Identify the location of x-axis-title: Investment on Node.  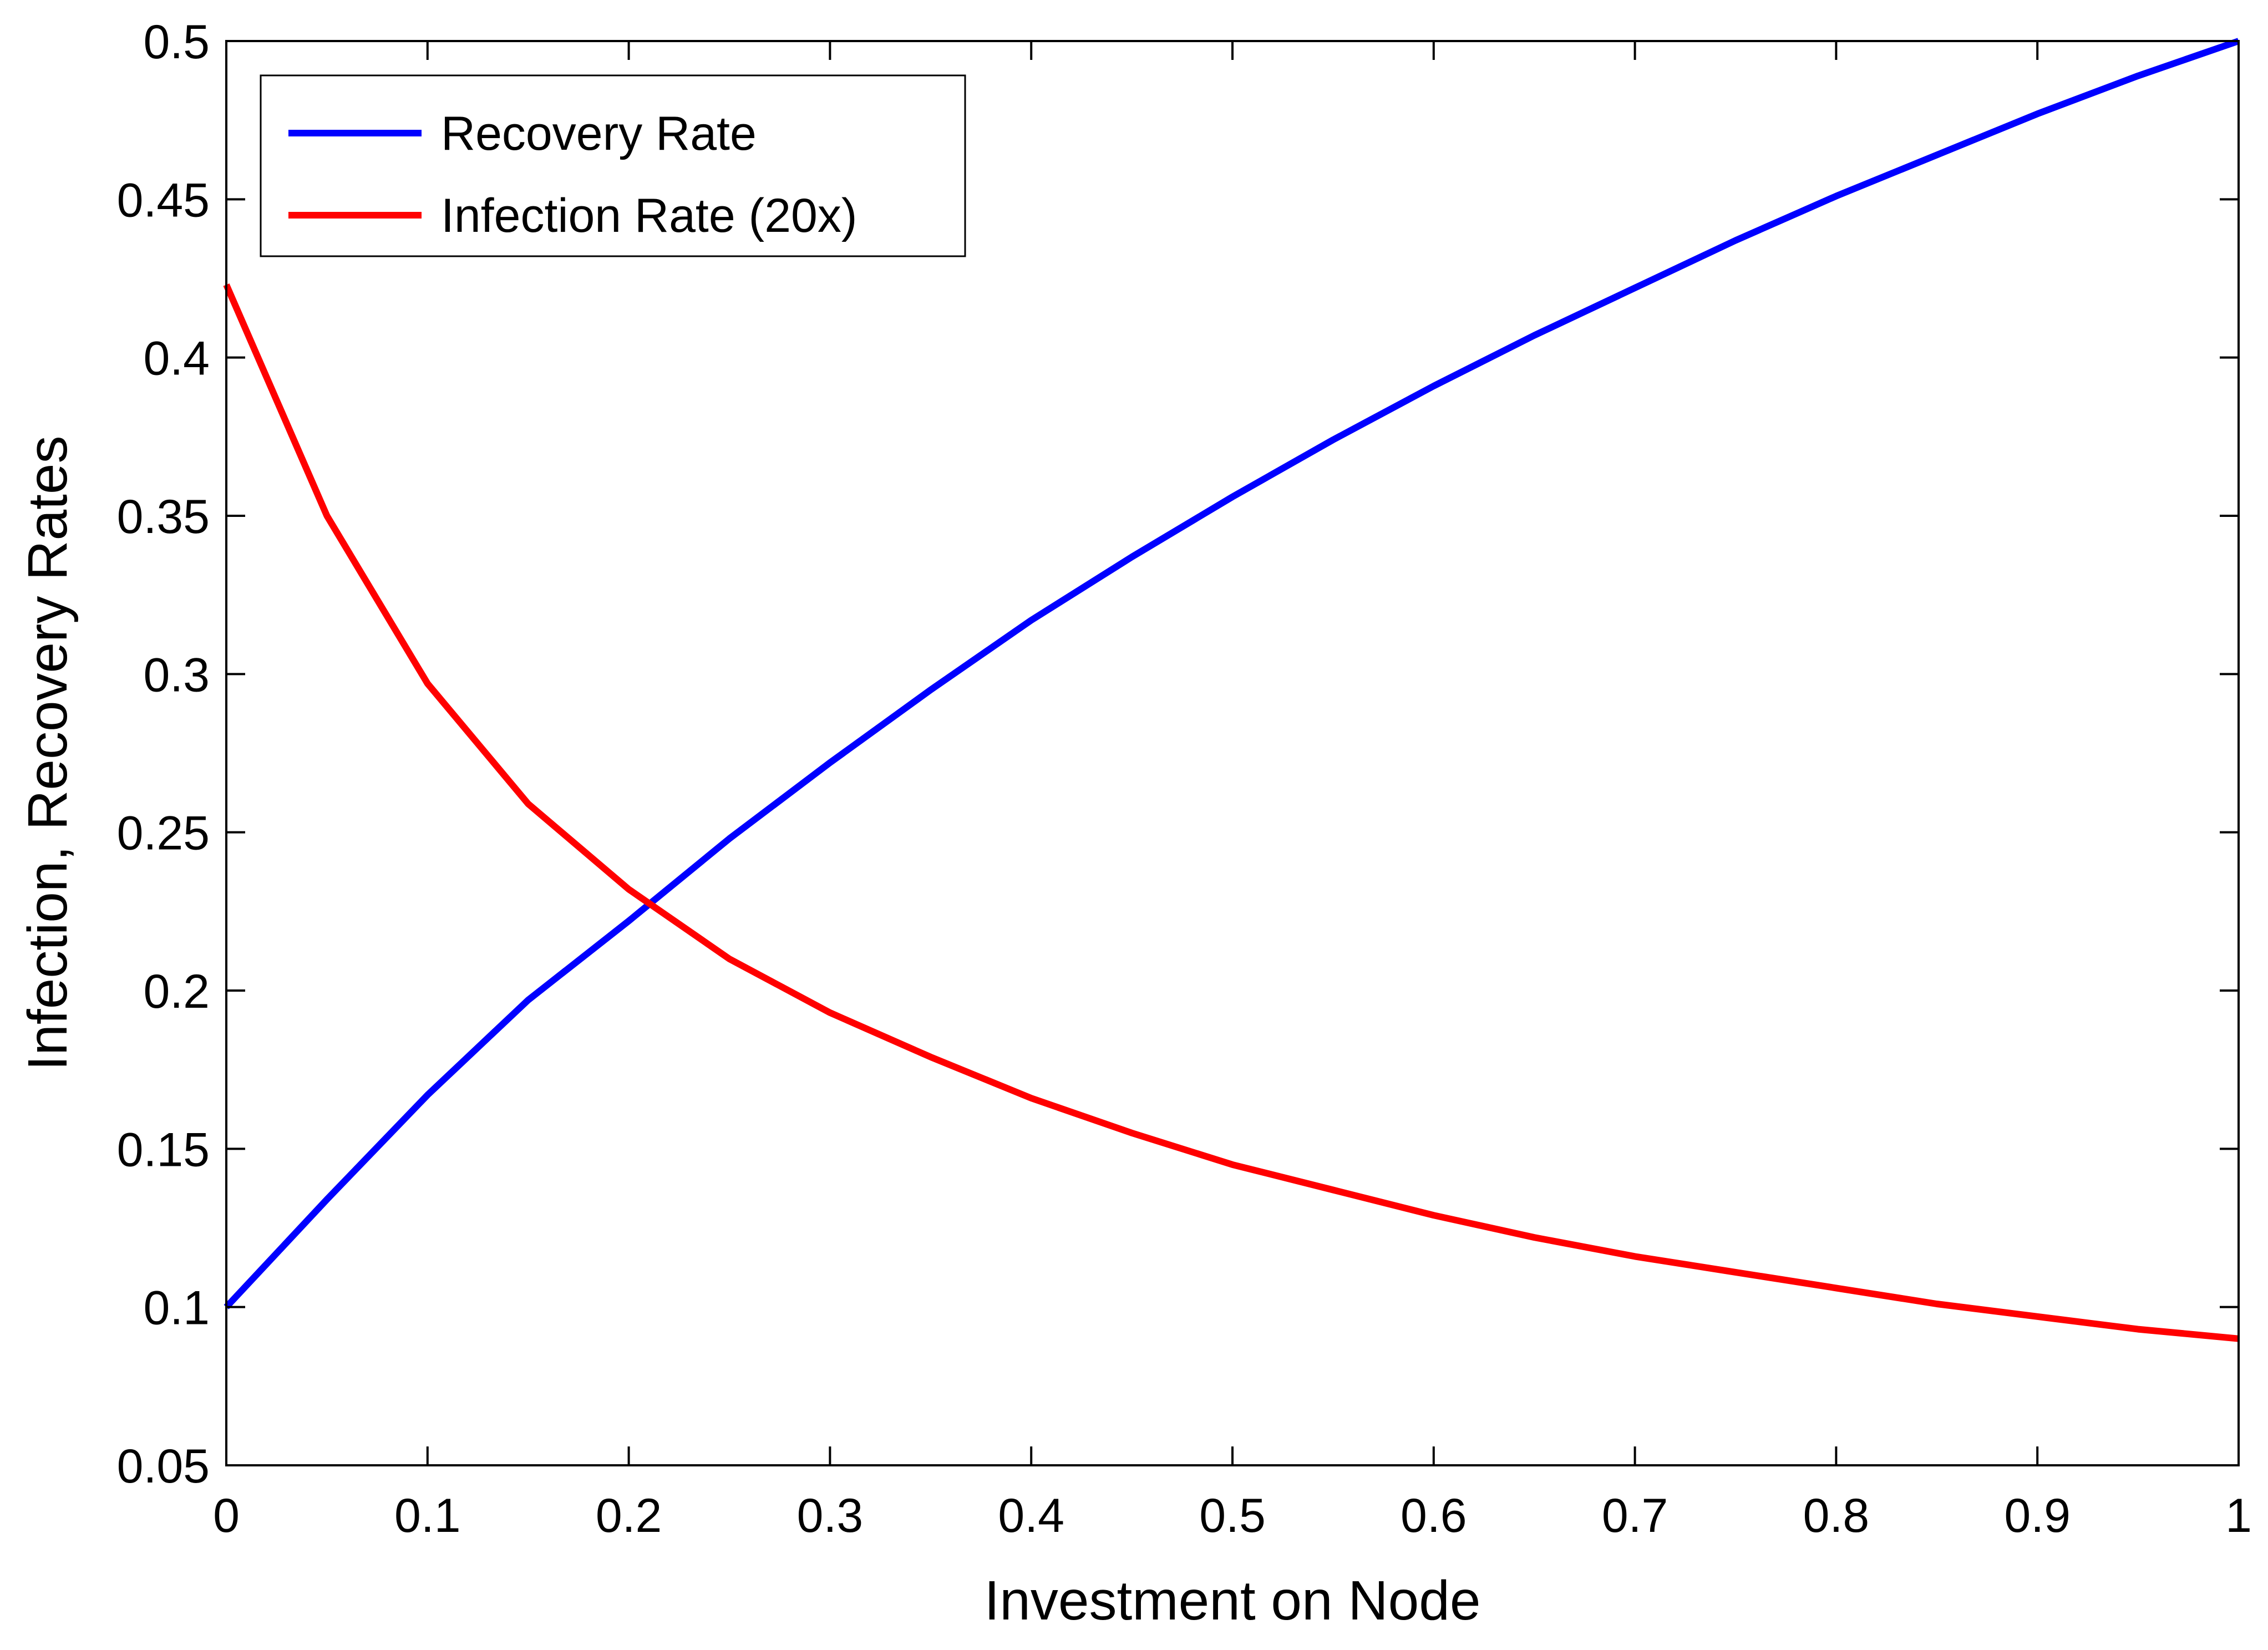
(1233, 1601).